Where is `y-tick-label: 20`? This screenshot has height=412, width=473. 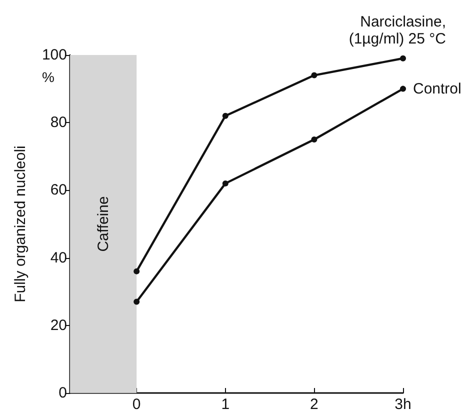 y-tick-label: 20 is located at coordinates (58, 325).